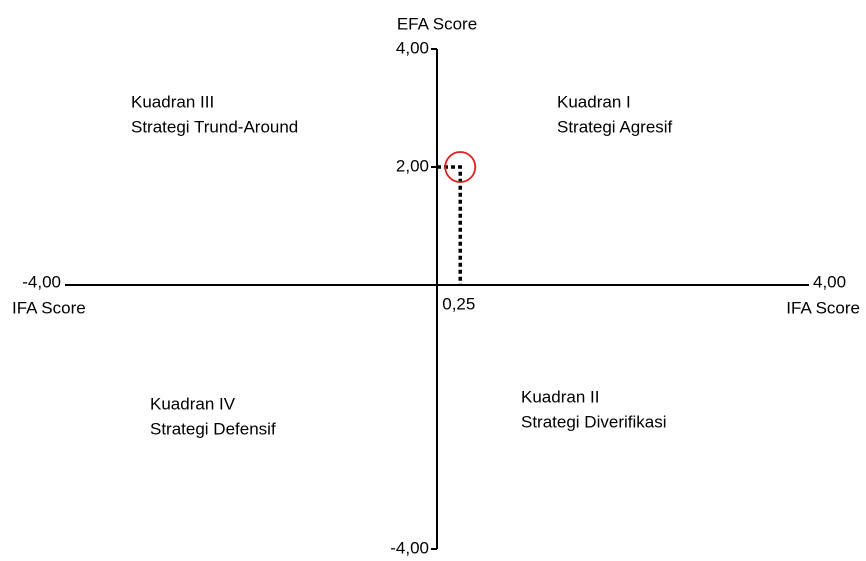  Describe the element at coordinates (437, 23) in the screenshot. I see `y-axis-label: EFA Score` at that location.